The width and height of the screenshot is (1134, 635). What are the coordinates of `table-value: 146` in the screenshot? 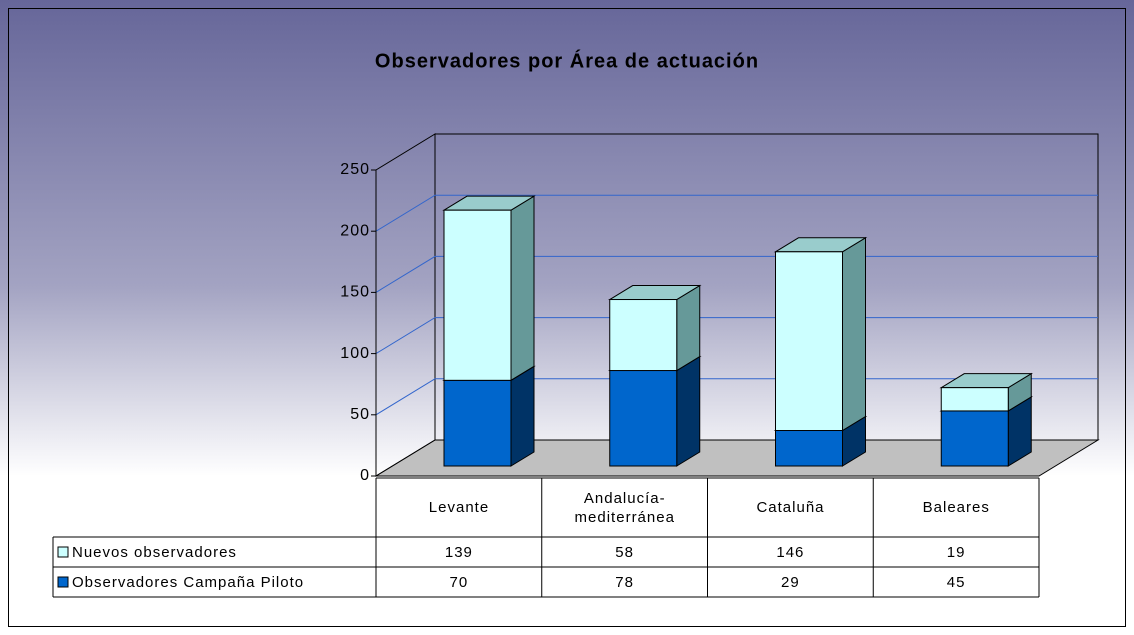 It's located at (790, 552).